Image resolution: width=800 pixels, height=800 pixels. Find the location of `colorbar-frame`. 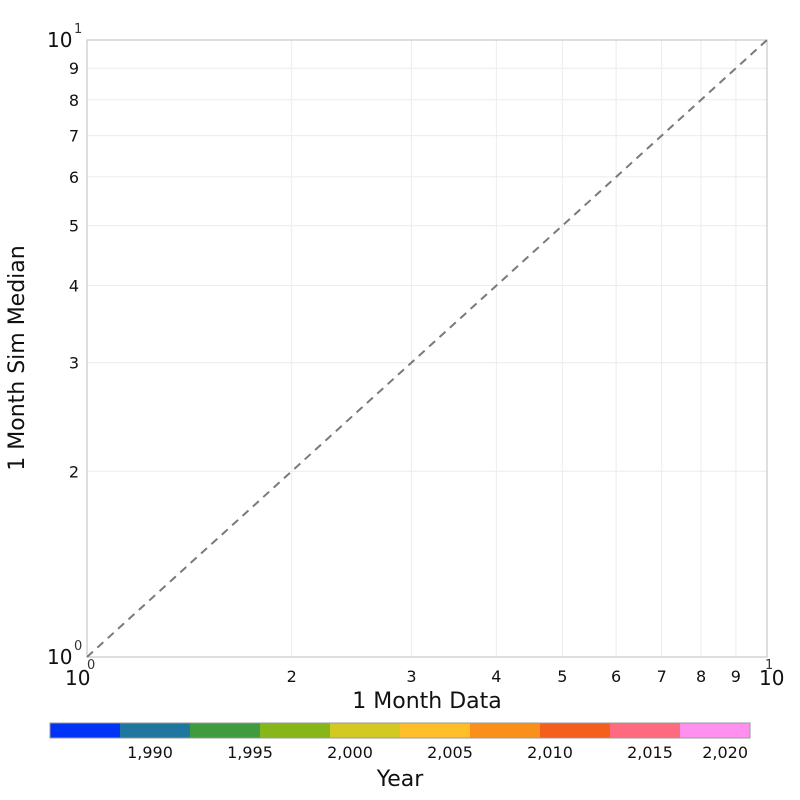

colorbar-frame is located at coordinates (400, 730).